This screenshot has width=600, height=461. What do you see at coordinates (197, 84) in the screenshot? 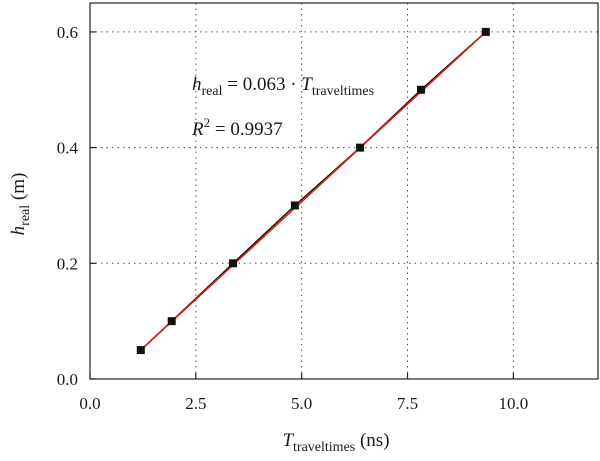
I see `equation-lhs: h` at bounding box center [197, 84].